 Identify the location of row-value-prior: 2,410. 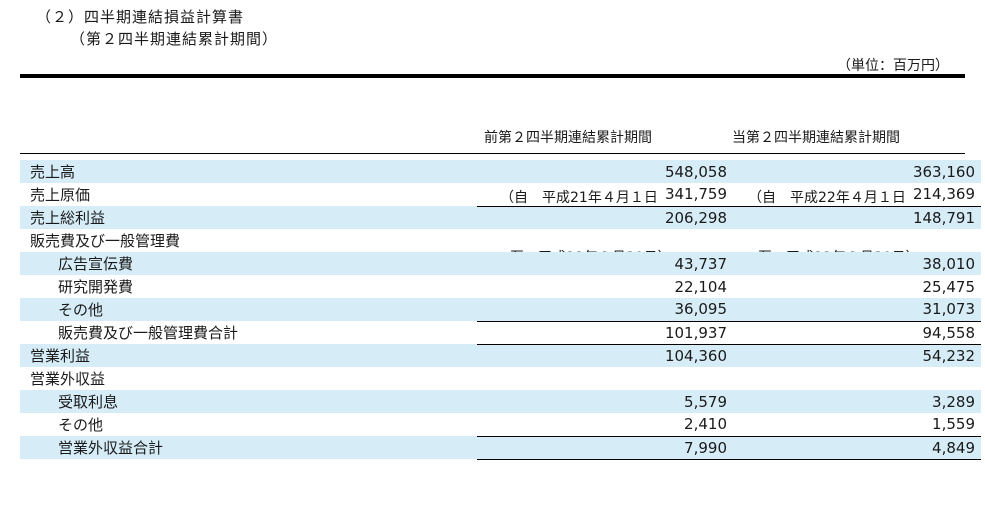
(606, 425).